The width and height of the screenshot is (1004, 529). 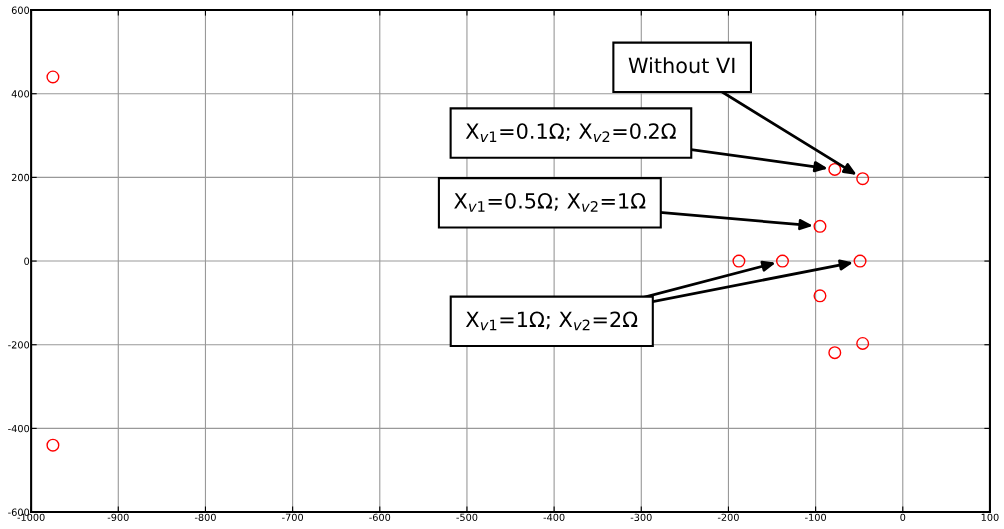 I want to click on x-tick-label: -400, so click(x=554, y=517).